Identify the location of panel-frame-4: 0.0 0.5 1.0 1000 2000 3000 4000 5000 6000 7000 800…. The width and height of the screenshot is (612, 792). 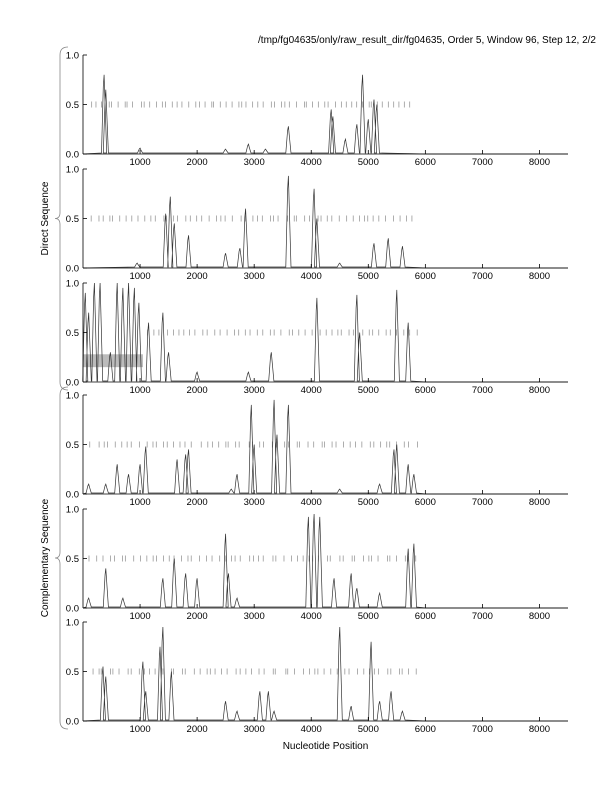
(317, 449).